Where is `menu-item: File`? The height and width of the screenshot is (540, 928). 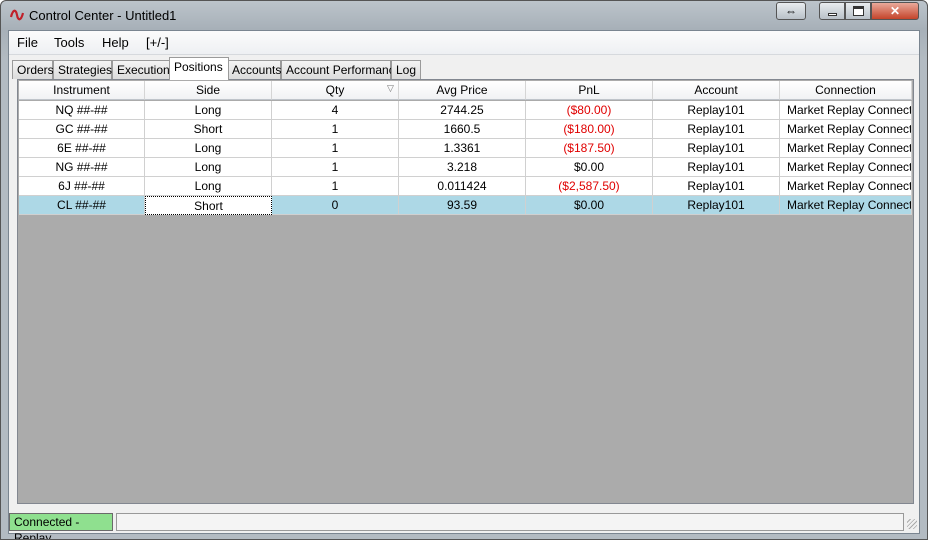 menu-item: File is located at coordinates (27, 42).